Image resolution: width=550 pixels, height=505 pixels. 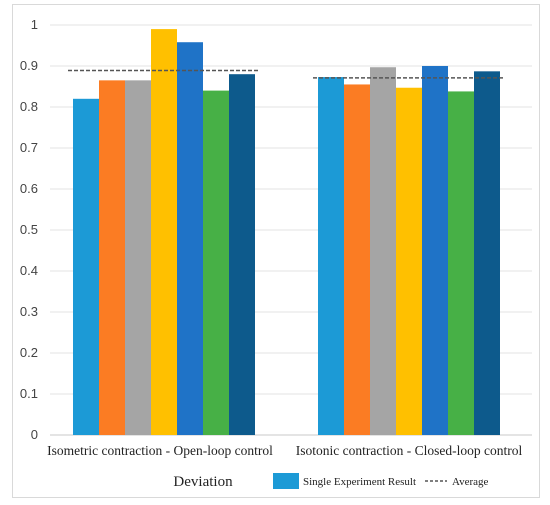 I want to click on y-tick-label: 0.7, so click(x=29, y=147).